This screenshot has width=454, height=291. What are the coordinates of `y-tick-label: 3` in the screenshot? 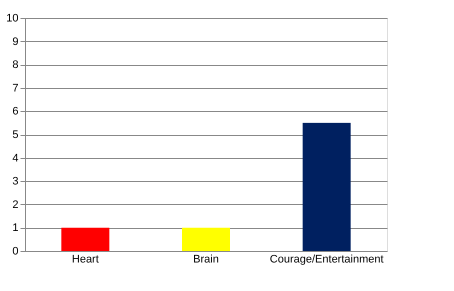 It's located at (15, 182).